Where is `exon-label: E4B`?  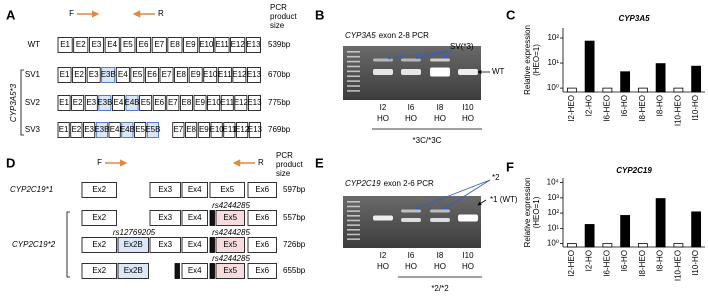 exon-label: E4B is located at coordinates (127, 129).